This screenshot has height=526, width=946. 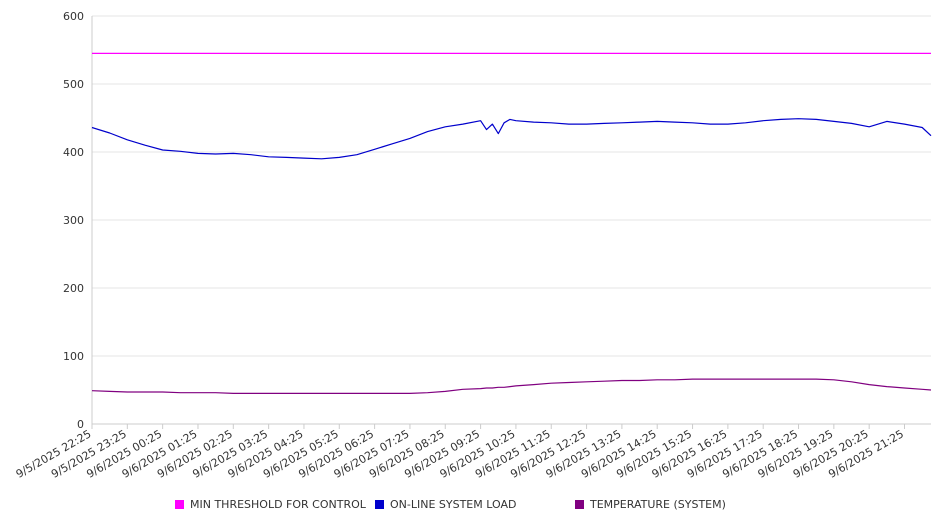 I want to click on y-tick-label: 300, so click(x=73, y=220).